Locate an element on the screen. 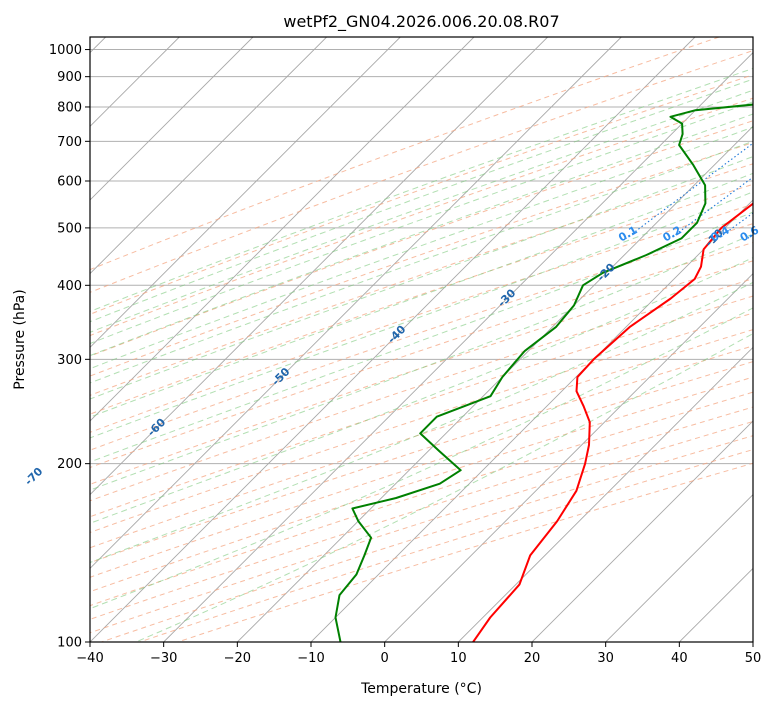 The height and width of the screenshot is (708, 775). isotherm-label: -30 is located at coordinates (506, 297).